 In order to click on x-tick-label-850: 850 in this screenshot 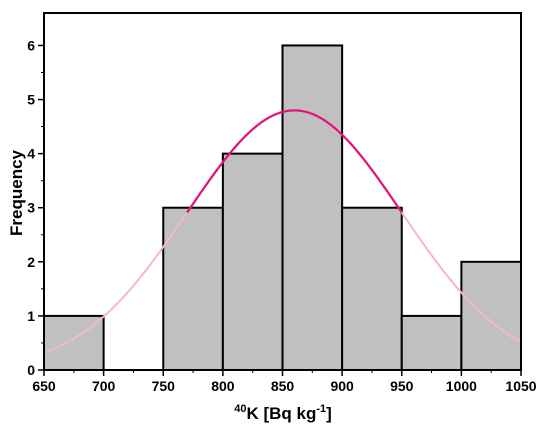, I will do `click(283, 386)`.